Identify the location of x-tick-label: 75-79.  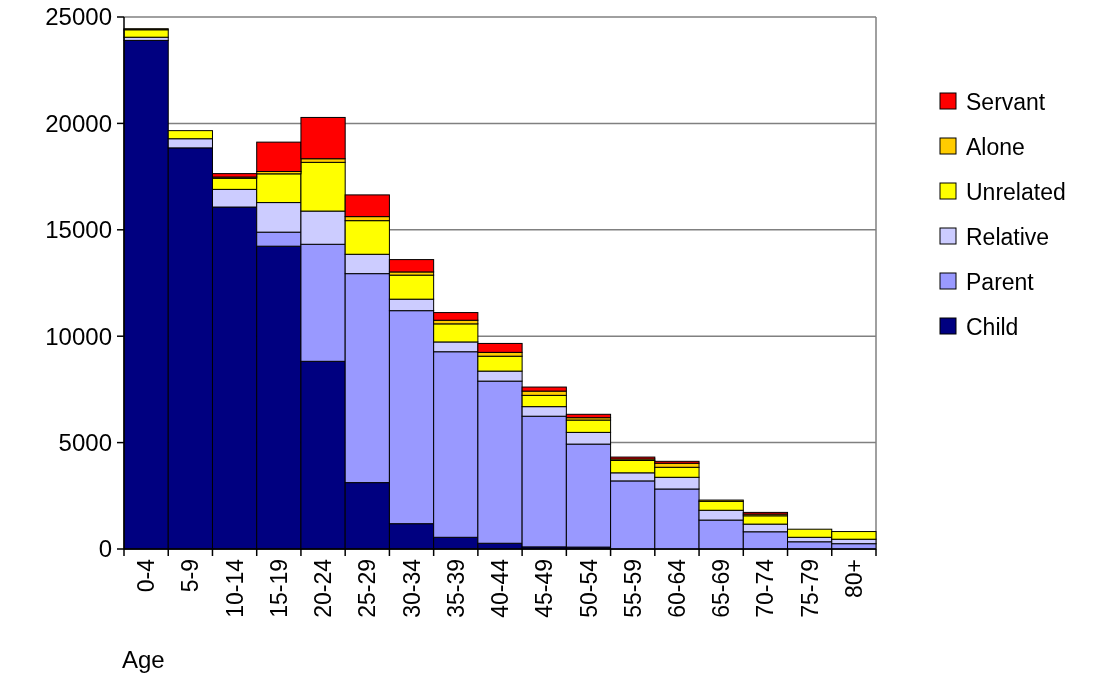
(809, 588).